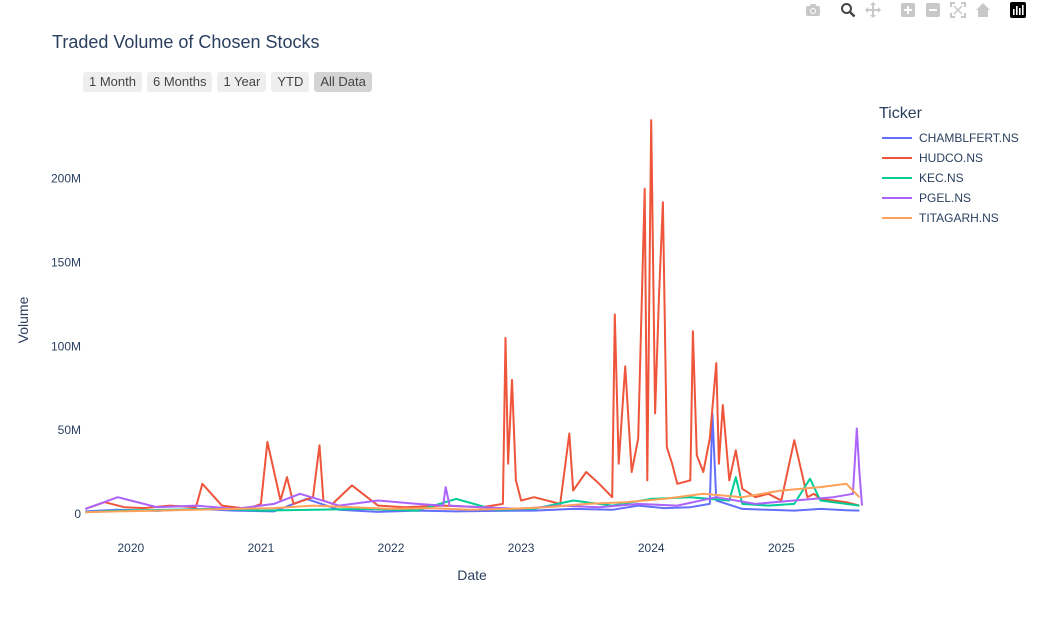 This screenshot has height=617, width=1038. What do you see at coordinates (290, 82) in the screenshot?
I see `range-button-ytd: YTD` at bounding box center [290, 82].